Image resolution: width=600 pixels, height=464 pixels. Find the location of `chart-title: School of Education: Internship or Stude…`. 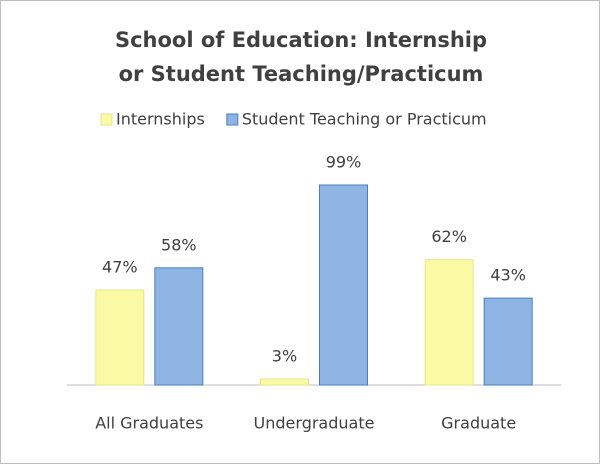

chart-title: School of Education: Internship or Stude… is located at coordinates (301, 57).